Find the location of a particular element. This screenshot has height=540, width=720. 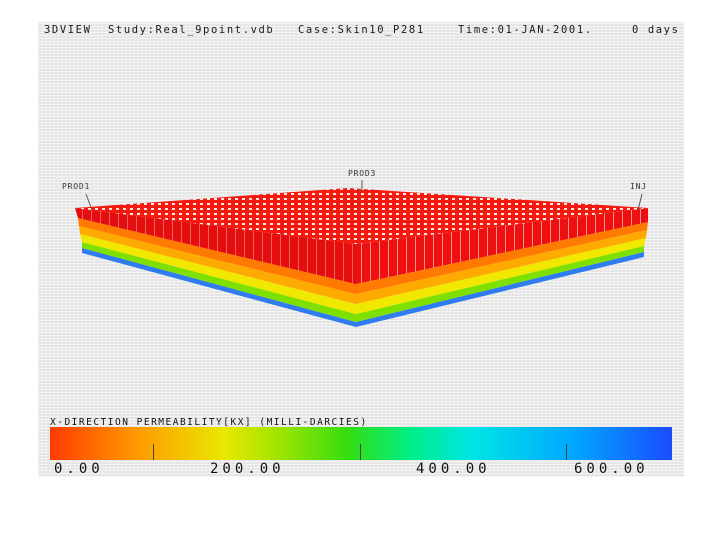

tick-label-400: 400.00 is located at coordinates (453, 469).